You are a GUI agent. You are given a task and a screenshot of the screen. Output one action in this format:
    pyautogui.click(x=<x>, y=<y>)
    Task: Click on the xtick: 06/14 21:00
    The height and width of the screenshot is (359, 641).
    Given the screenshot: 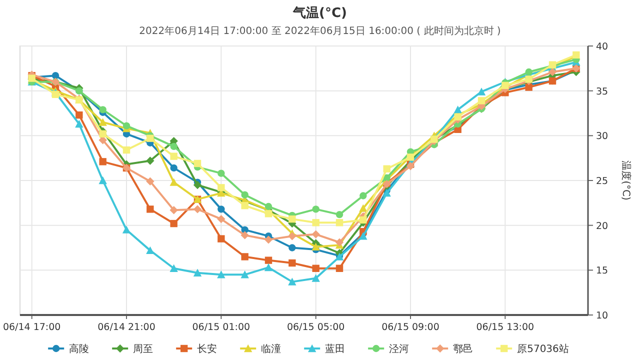 What is the action you would take?
    pyautogui.click(x=127, y=327)
    